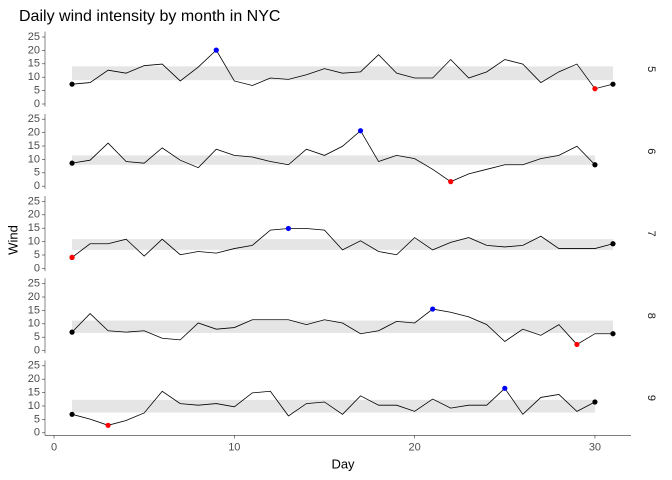 The height and width of the screenshot is (480, 672). I want to click on x-axis-title: Day, so click(343, 463).